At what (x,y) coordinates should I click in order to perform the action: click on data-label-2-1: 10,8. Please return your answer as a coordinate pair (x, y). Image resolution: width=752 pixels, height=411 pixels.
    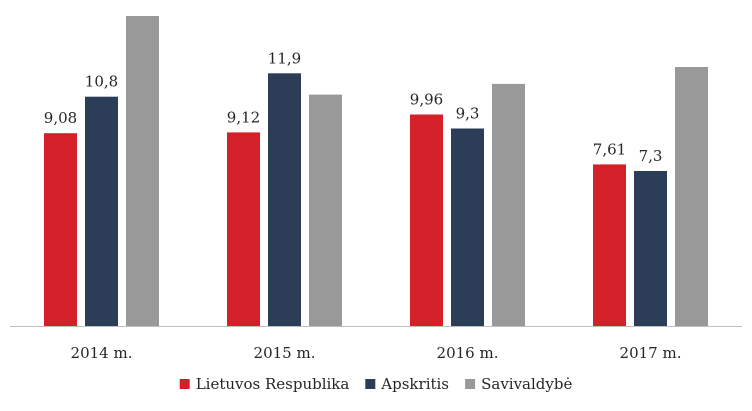
    Looking at the image, I should click on (101, 82).